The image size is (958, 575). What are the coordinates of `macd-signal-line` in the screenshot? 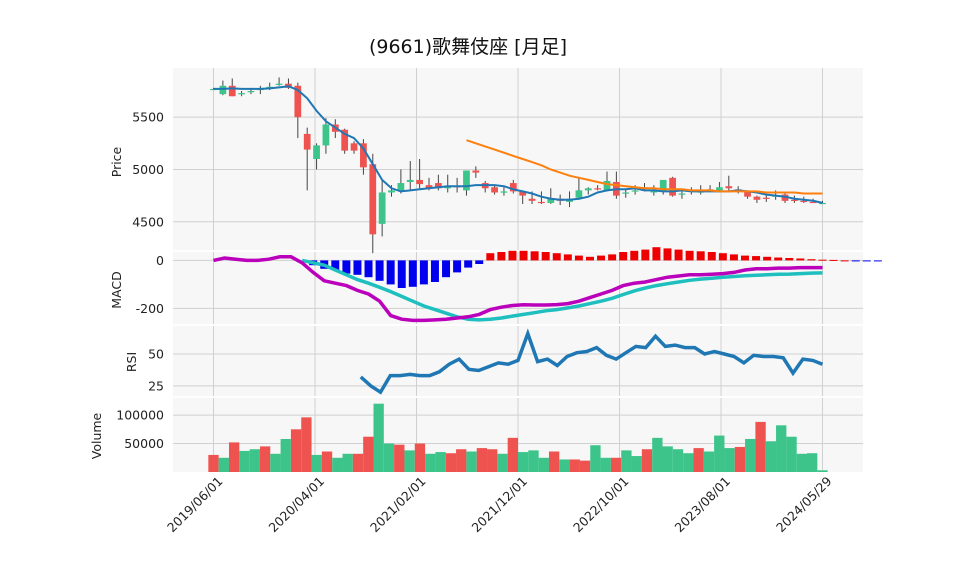 It's located at (562, 290).